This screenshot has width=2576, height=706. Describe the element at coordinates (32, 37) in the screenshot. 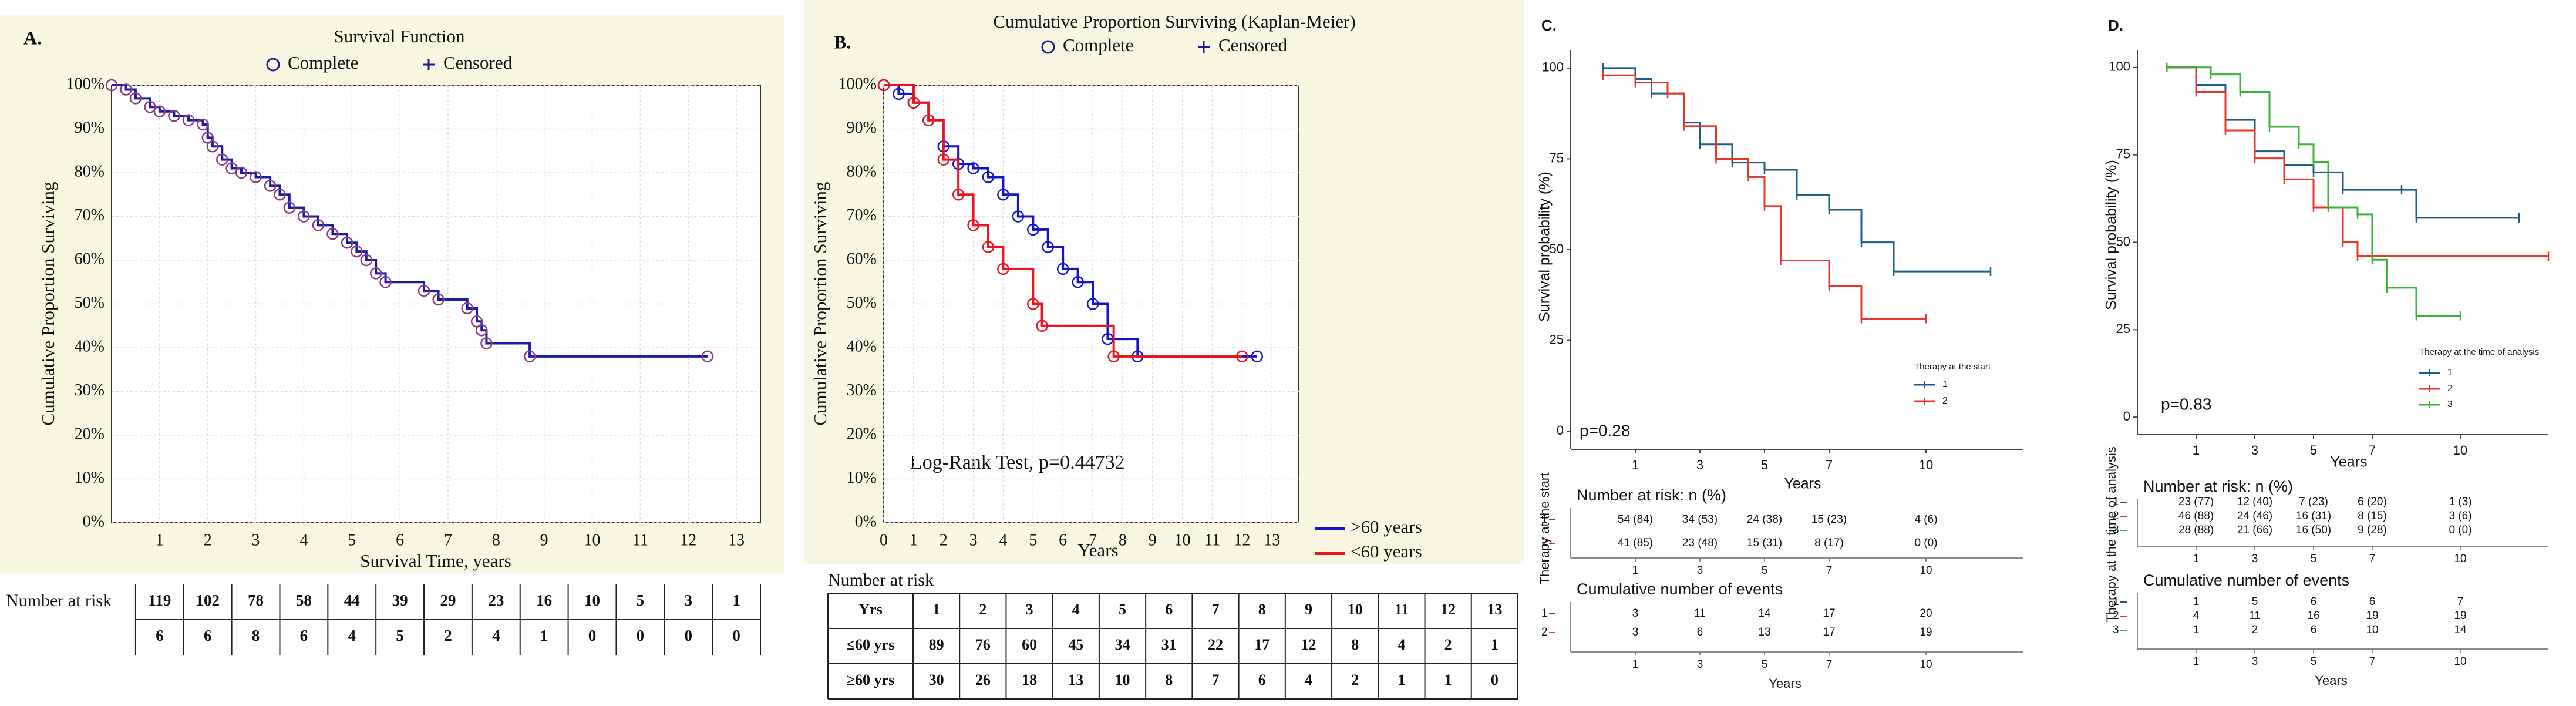

I see `panel-label: A.` at that location.